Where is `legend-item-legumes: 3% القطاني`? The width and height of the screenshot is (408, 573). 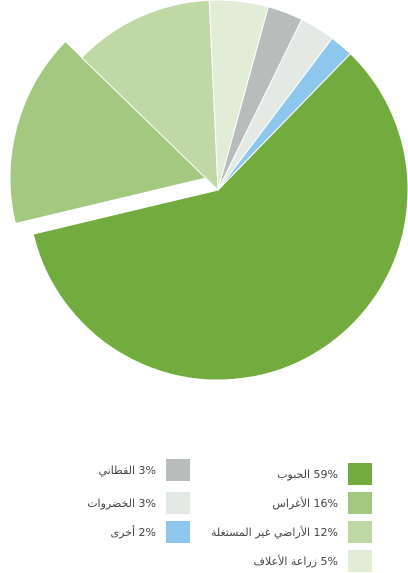
legend-item-legumes: 3% القطاني is located at coordinates (144, 470).